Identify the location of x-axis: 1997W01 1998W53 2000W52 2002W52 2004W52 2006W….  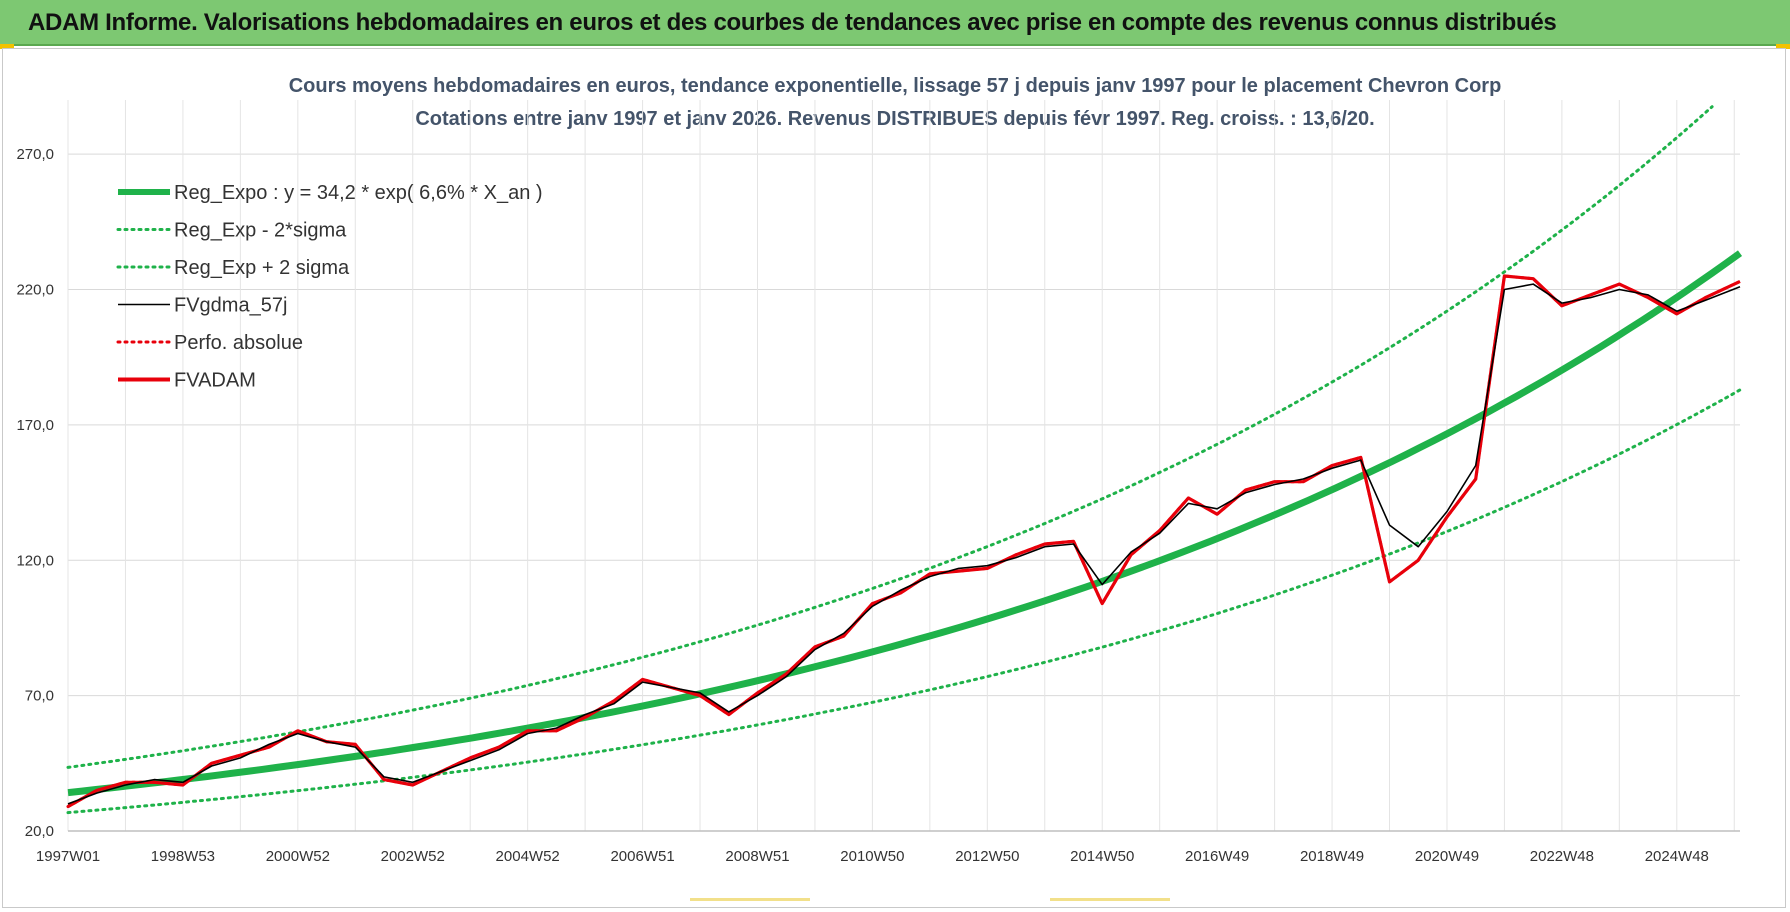
(888, 847).